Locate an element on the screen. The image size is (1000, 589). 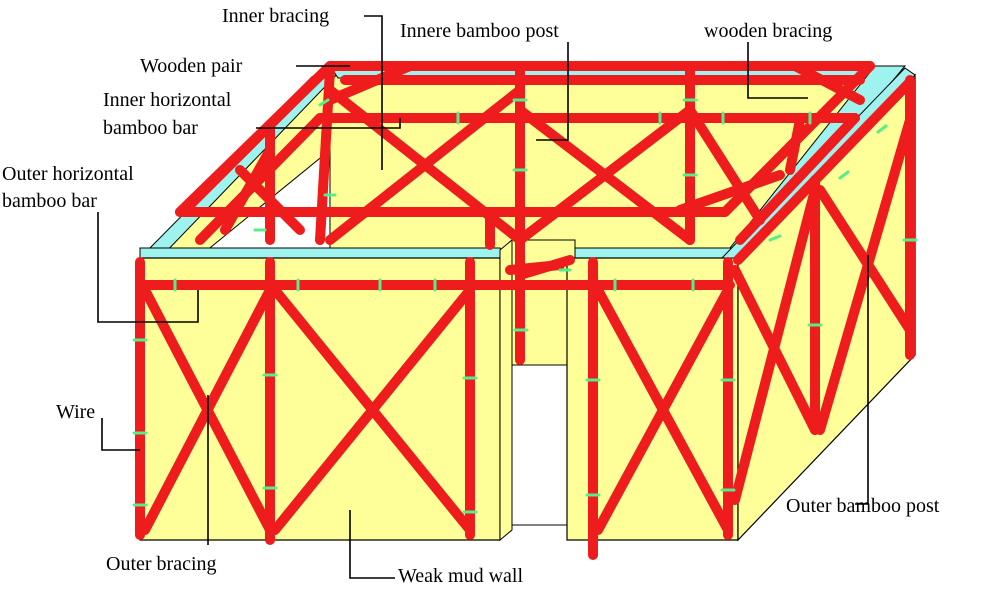
leader-wire is located at coordinates (120, 434).